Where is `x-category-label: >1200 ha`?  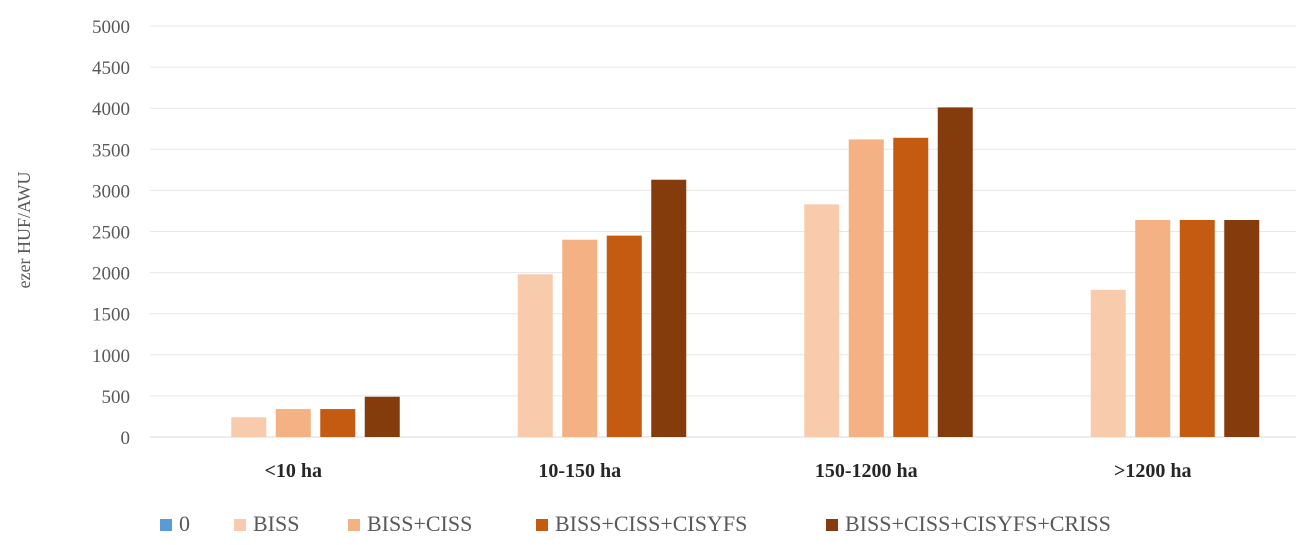 x-category-label: >1200 ha is located at coordinates (1153, 471).